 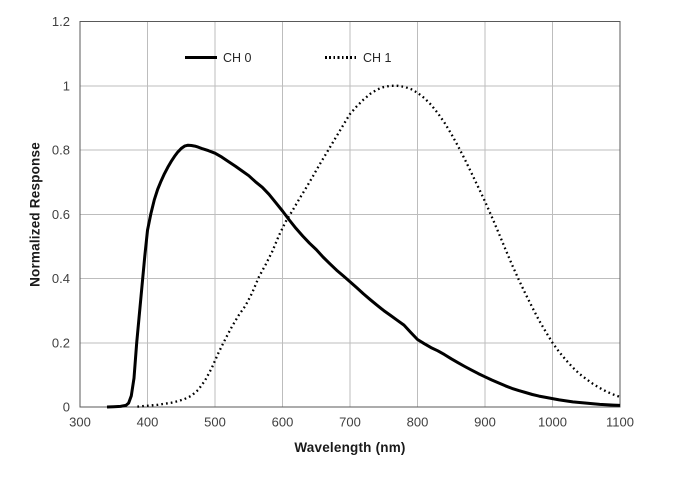 What do you see at coordinates (215, 422) in the screenshot?
I see `x-tick-label: 500` at bounding box center [215, 422].